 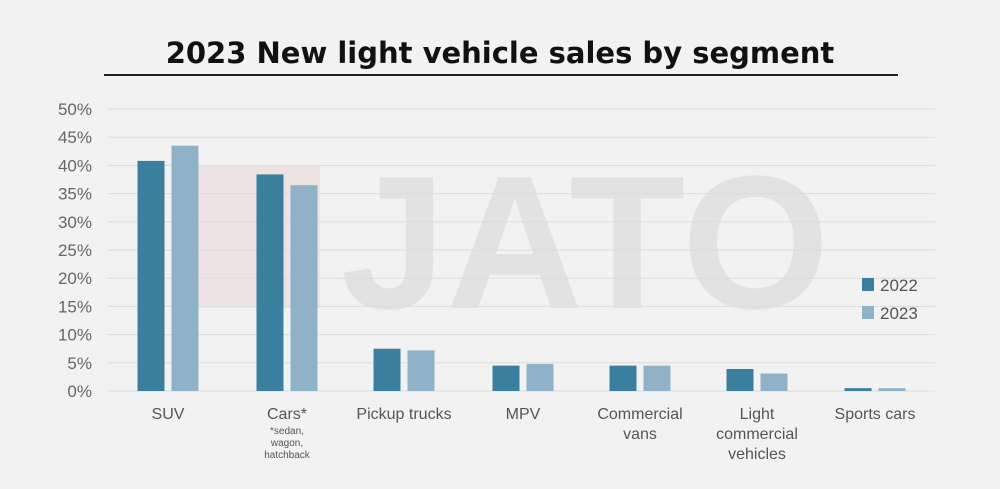 I want to click on y-tick-label: 30%, so click(x=75, y=222).